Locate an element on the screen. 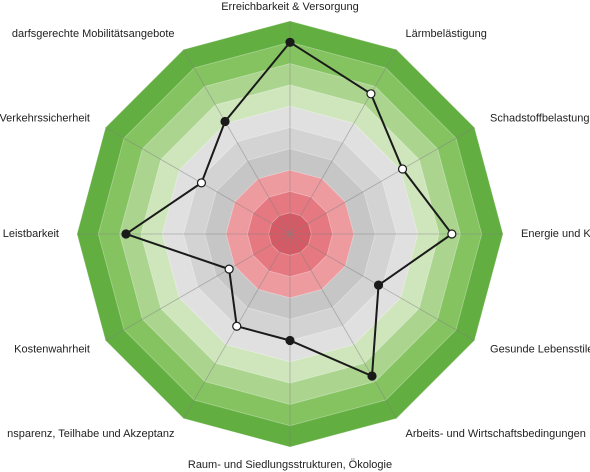  axis-label: Energie und Kli is located at coordinates (555, 234).